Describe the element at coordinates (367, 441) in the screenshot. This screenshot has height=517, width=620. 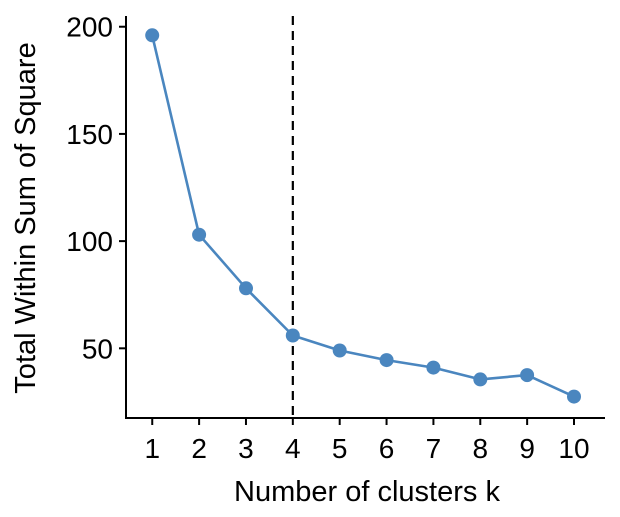
I see `x-ticks: 1 2 3 4 5 6 7 8 9 10` at that location.